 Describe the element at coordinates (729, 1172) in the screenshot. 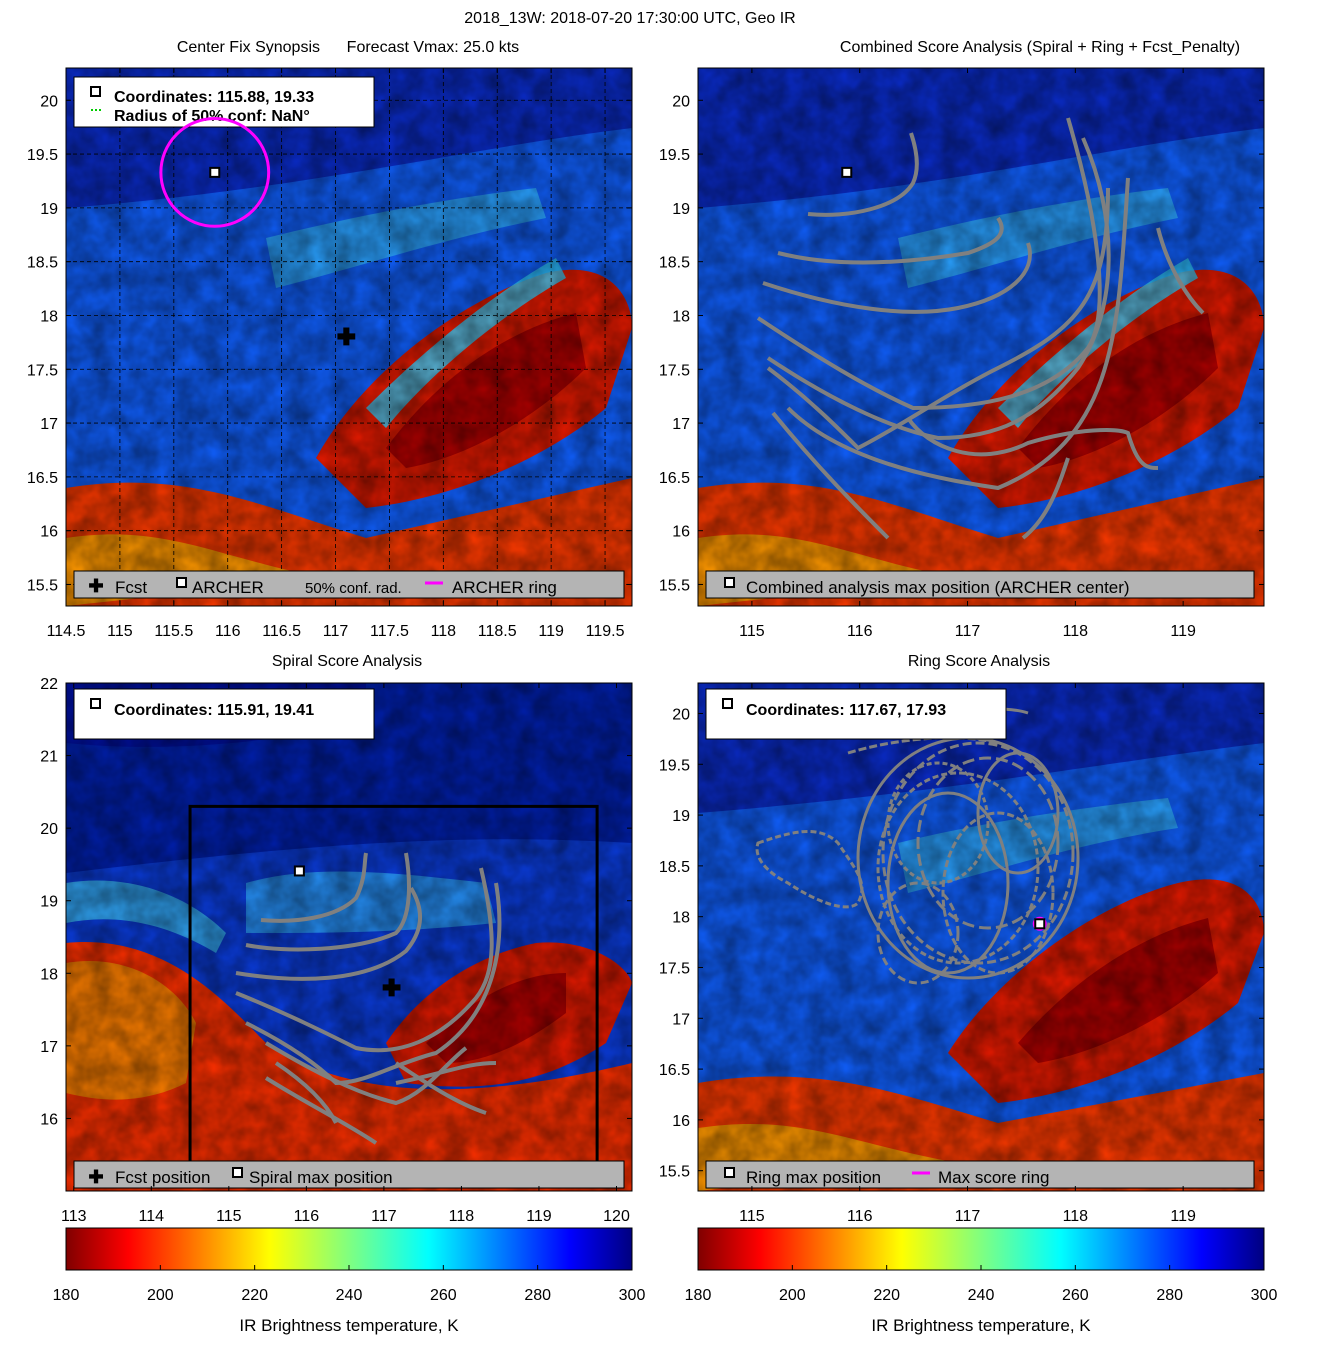

I see `ring-legend-icon` at that location.